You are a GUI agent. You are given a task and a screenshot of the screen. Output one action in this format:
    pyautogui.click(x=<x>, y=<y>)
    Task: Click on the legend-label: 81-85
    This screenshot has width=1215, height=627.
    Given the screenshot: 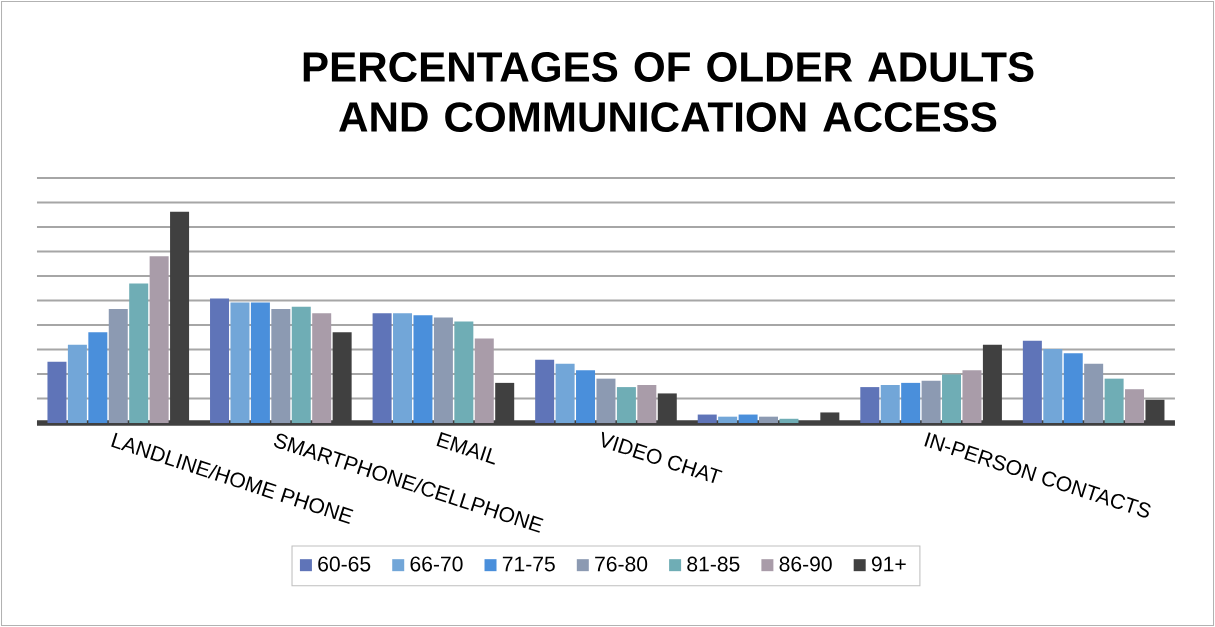 What is the action you would take?
    pyautogui.click(x=713, y=564)
    